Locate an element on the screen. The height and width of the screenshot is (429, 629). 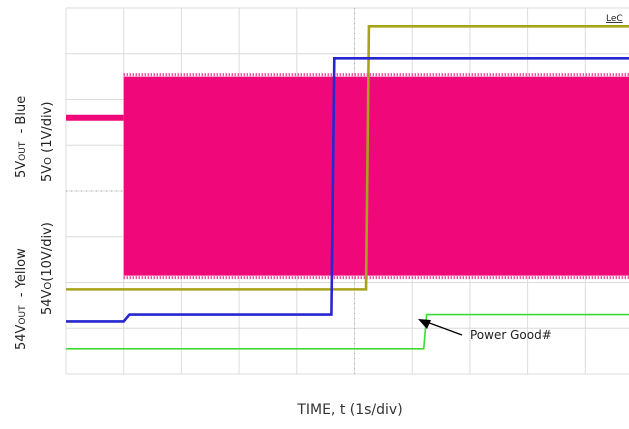
ylabel-blue-suffix: - Blue is located at coordinates (21, 118).